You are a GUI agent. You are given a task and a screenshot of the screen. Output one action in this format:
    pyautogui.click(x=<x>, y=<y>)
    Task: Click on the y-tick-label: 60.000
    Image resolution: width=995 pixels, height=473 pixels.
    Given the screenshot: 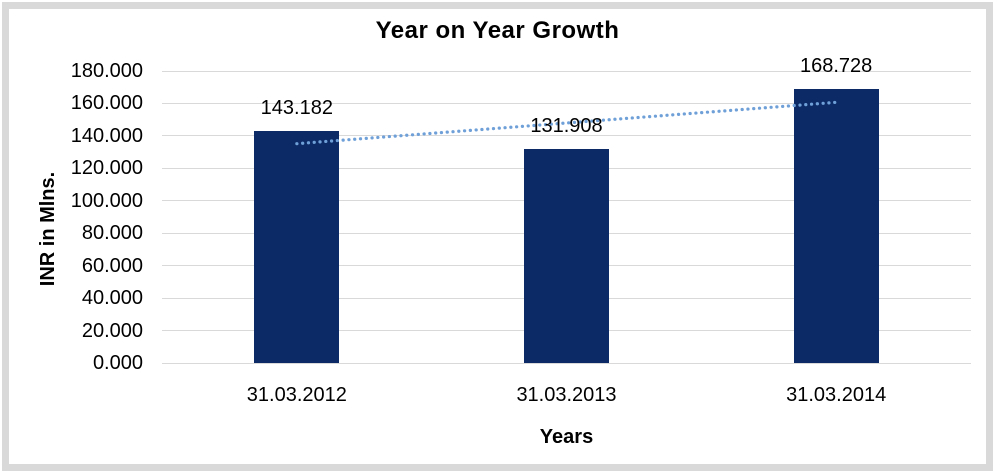 What is the action you would take?
    pyautogui.click(x=112, y=265)
    